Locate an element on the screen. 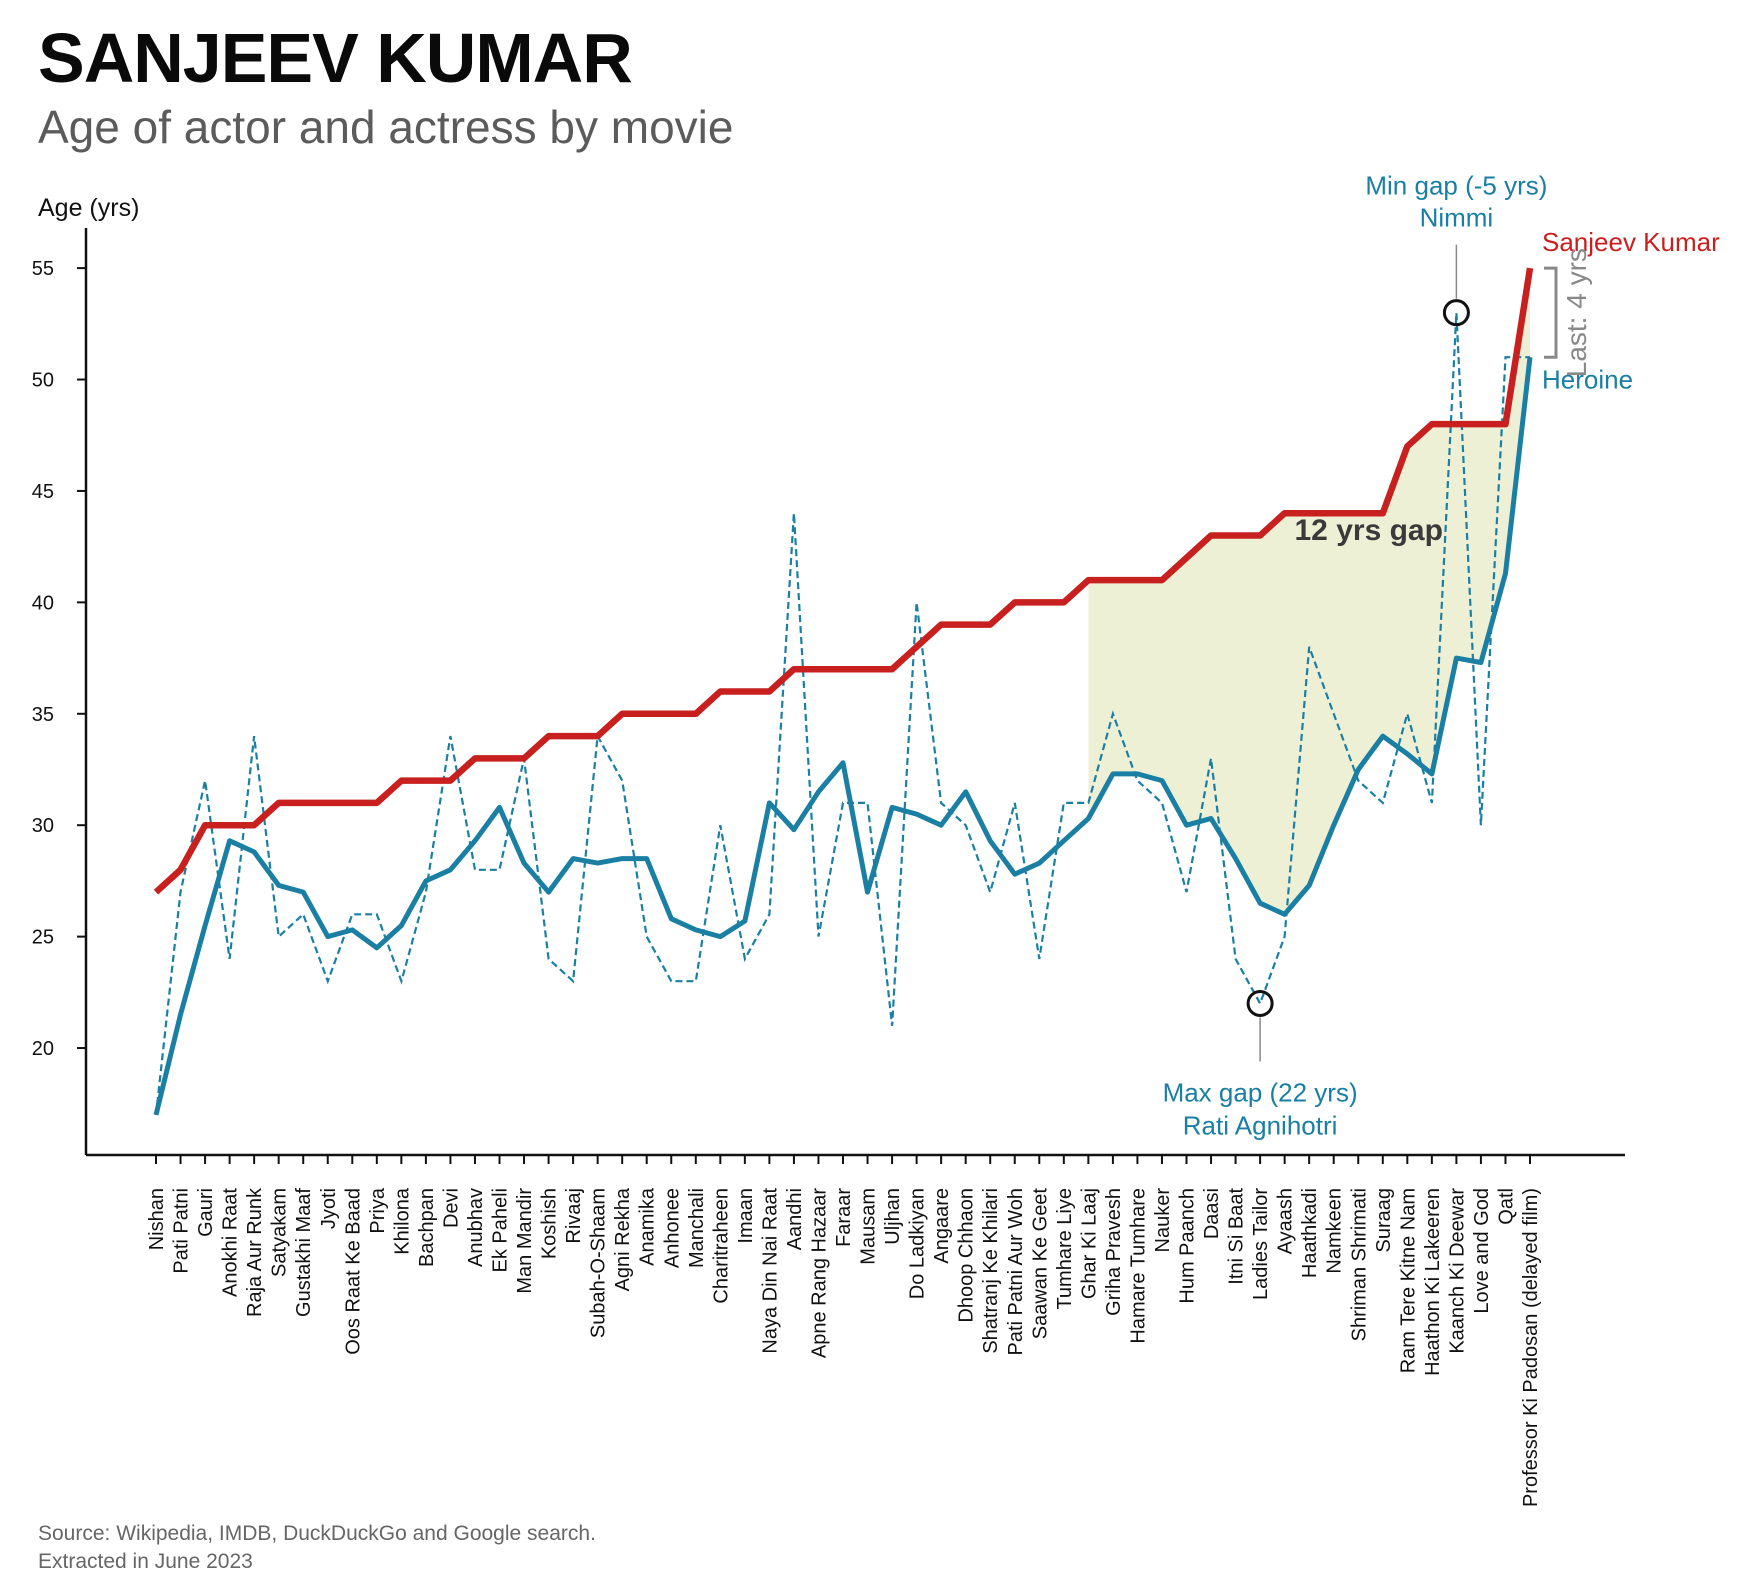 This screenshot has width=1758, height=1596. x-tick-label: Manchali is located at coordinates (697, 1228).